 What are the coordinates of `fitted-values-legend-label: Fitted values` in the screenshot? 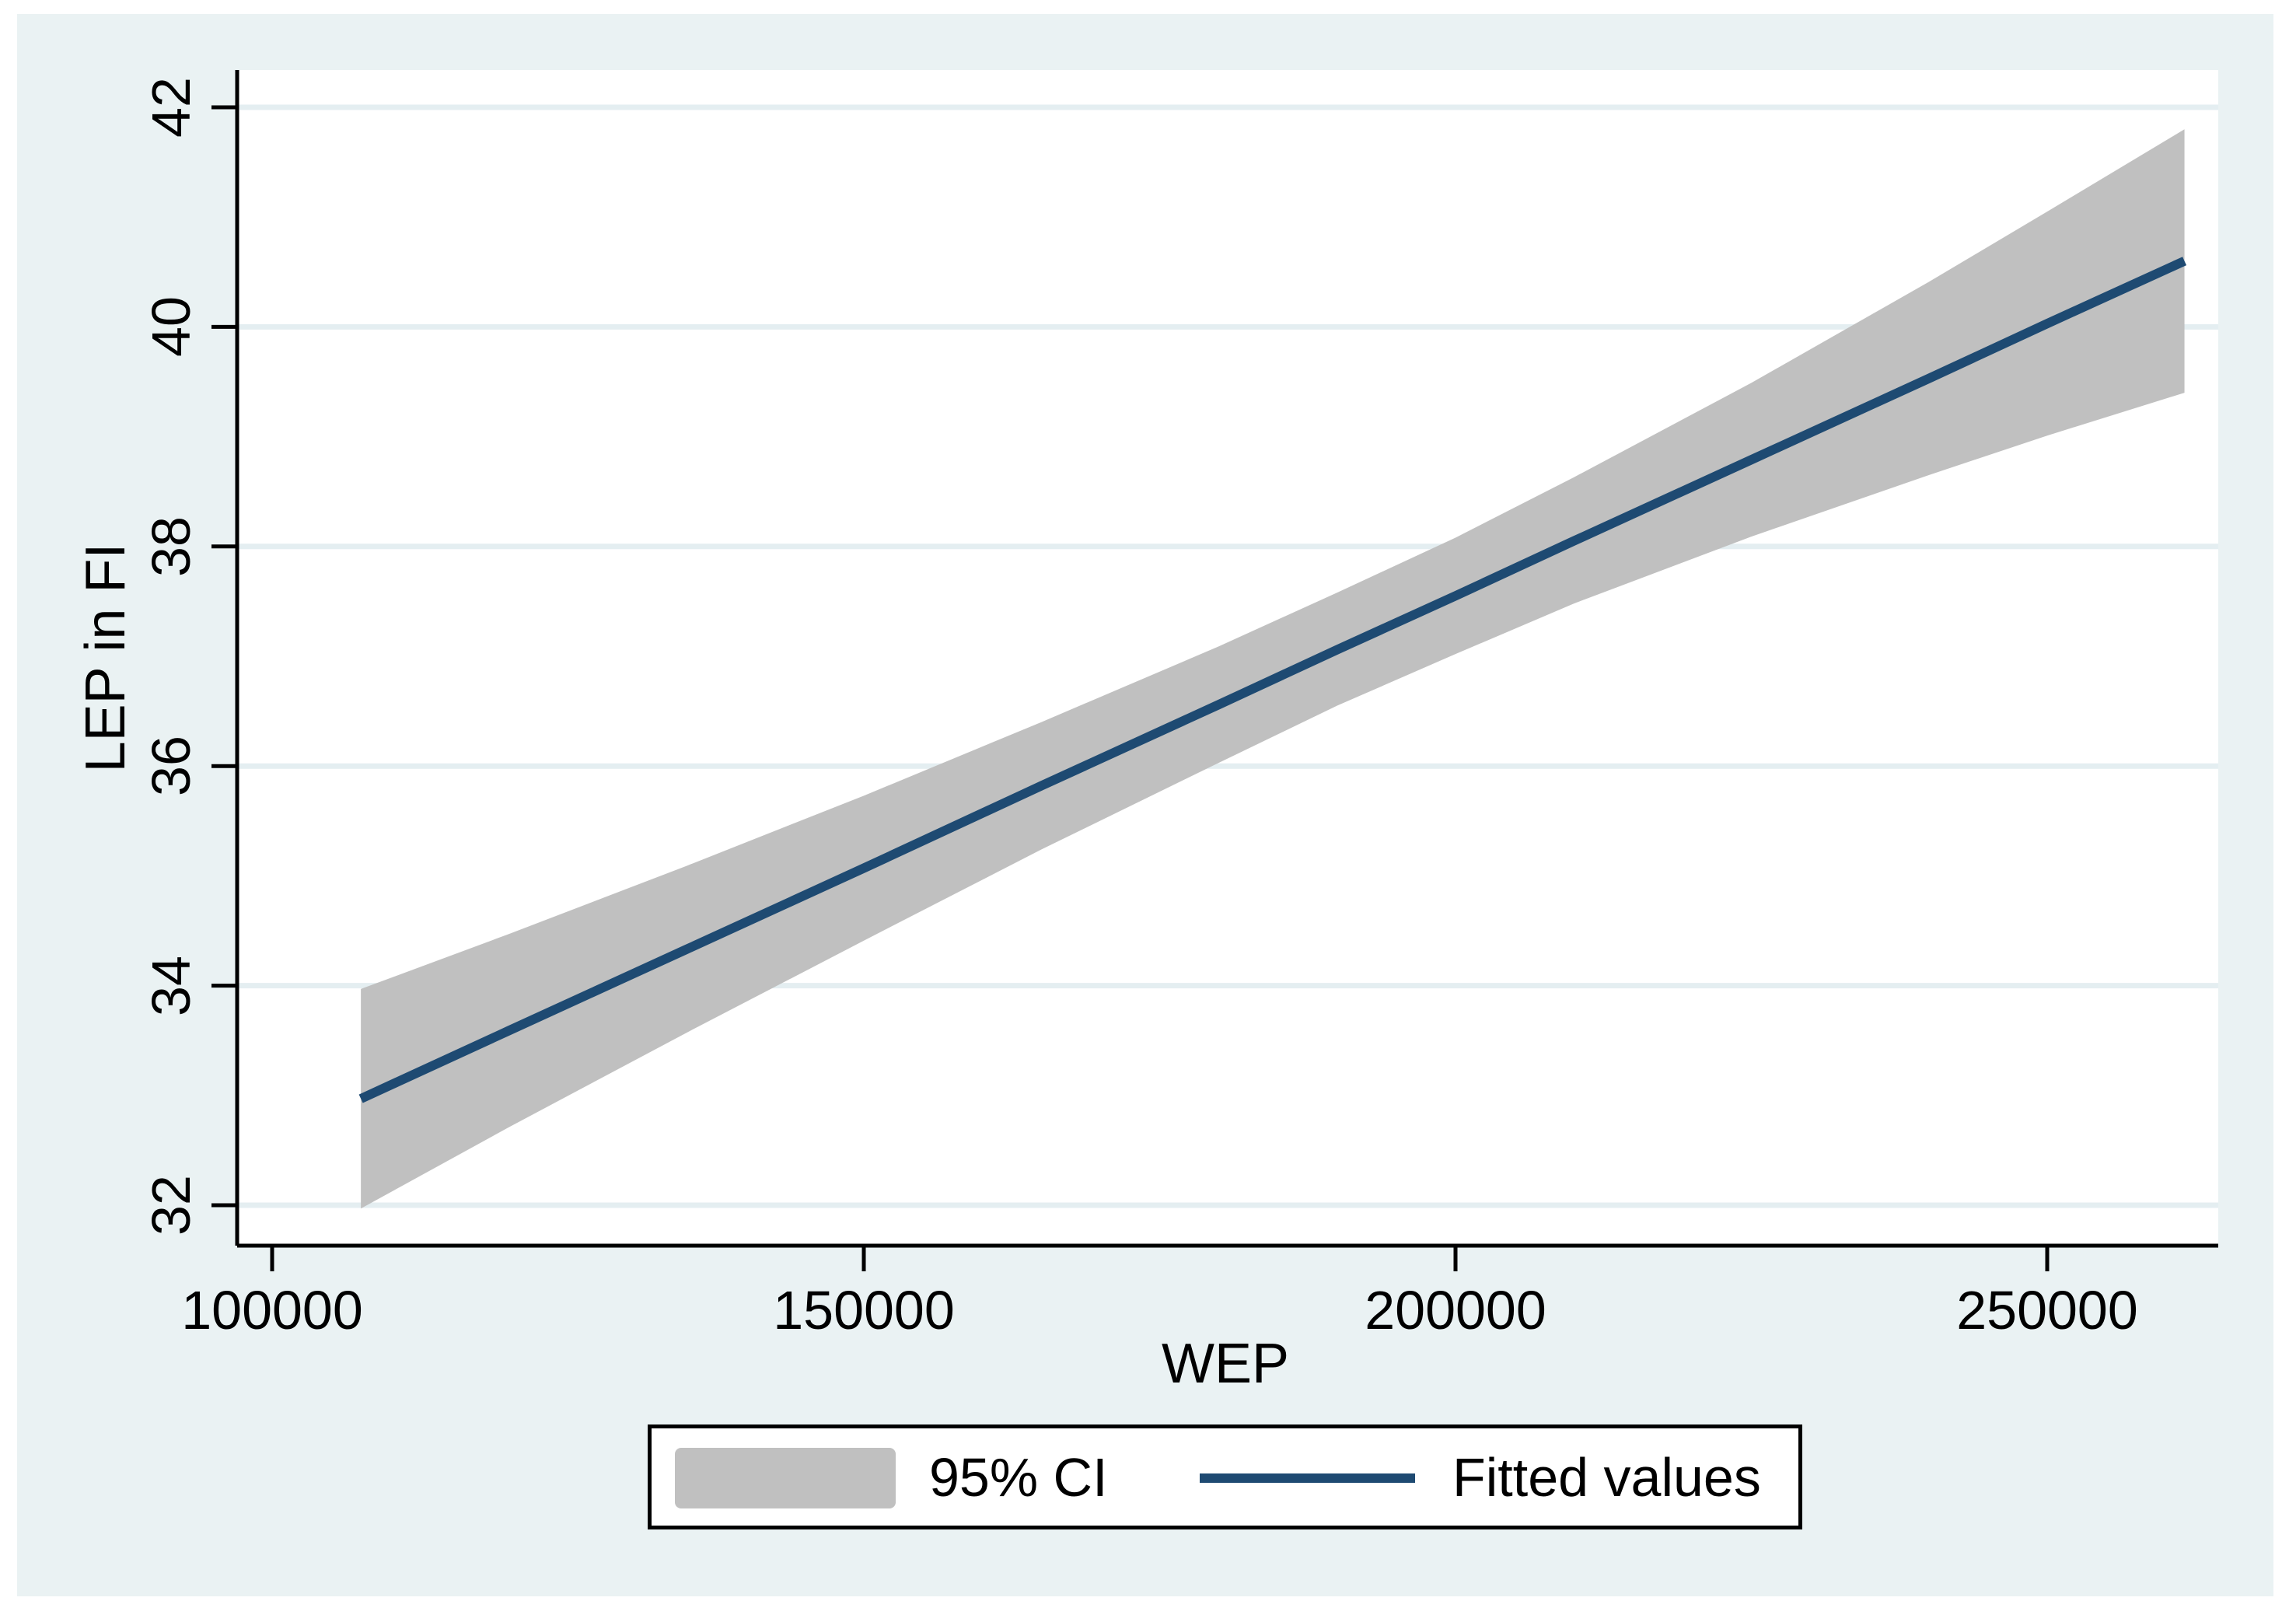 It's located at (1606, 1477).